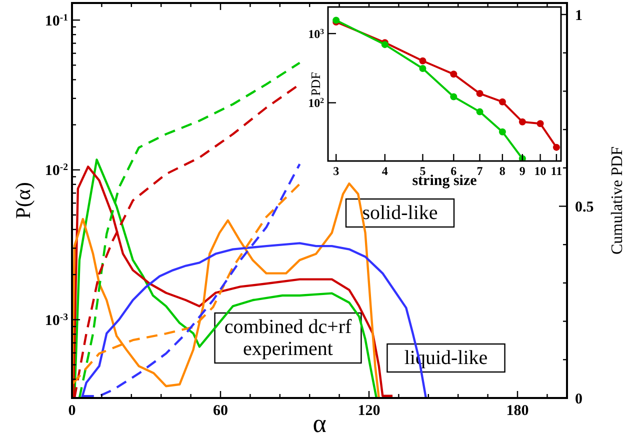  Describe the element at coordinates (315, 84) in the screenshot. I see `y-axis-title: PDF` at that location.